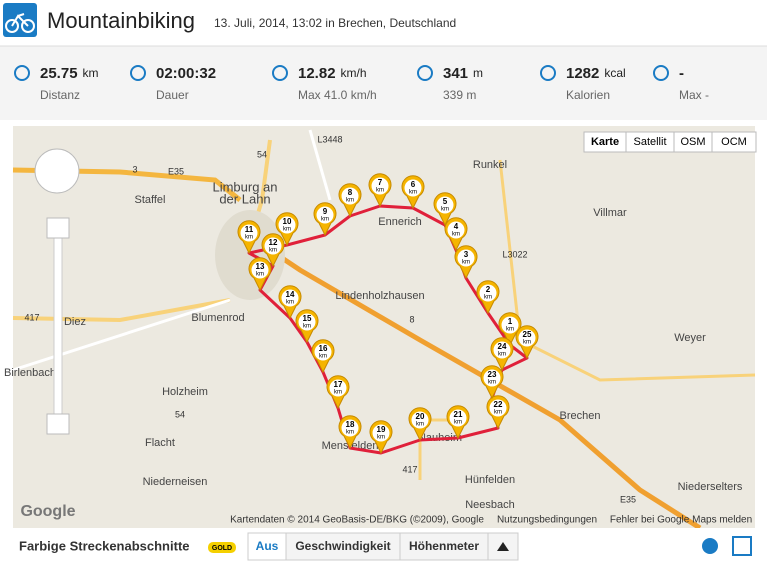  What do you see at coordinates (180, 414) in the screenshot?
I see `road-label: 54` at bounding box center [180, 414].